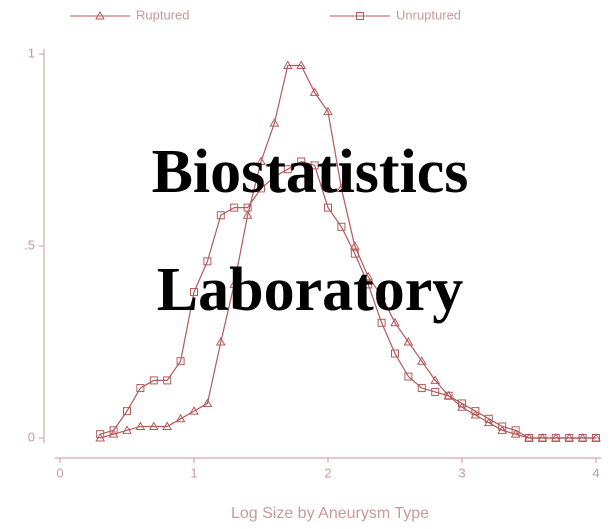  I want to click on overlay-text: Laboratory, so click(310, 290).